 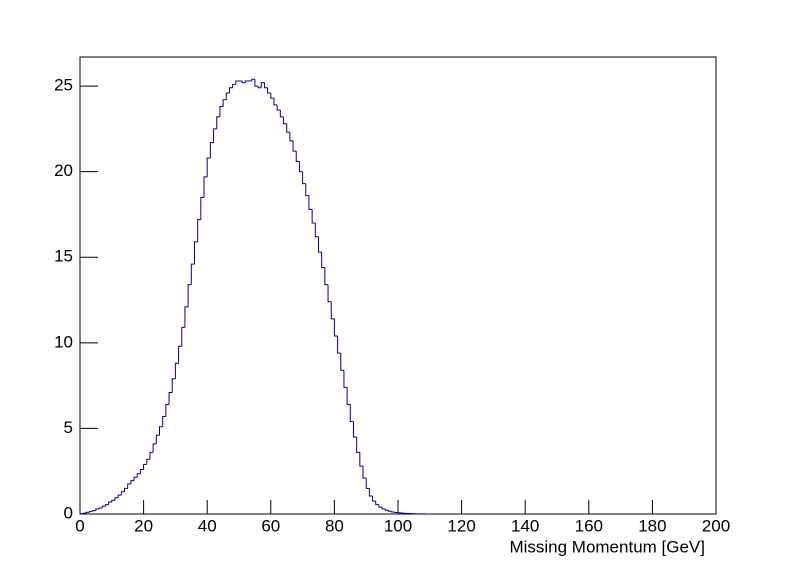 What do you see at coordinates (398, 525) in the screenshot?
I see `x-tick-label: 100` at bounding box center [398, 525].